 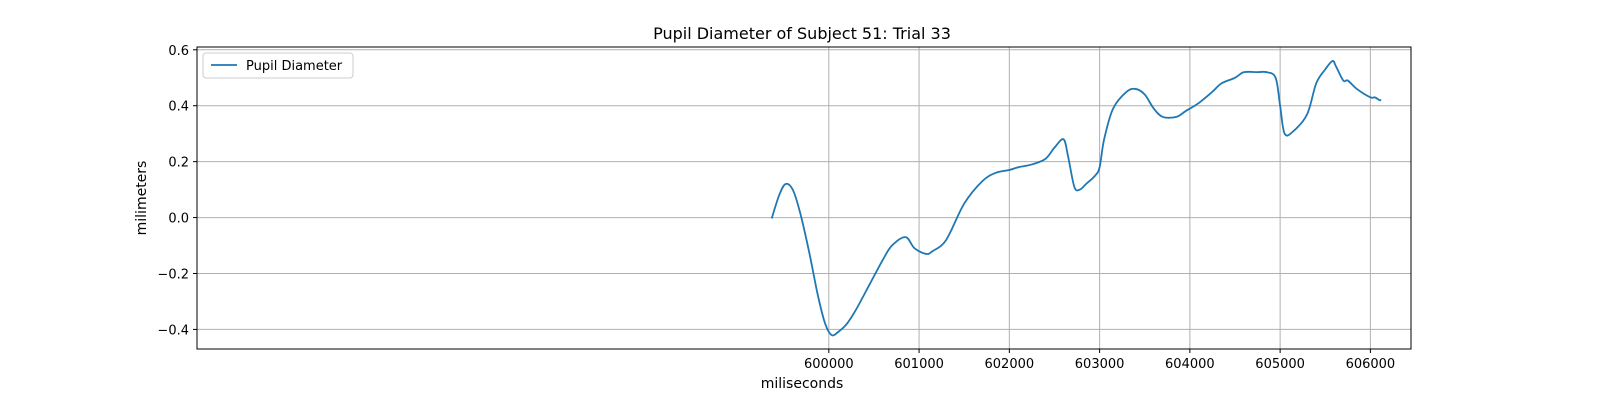 I want to click on y-axis-label: milimeters, so click(x=142, y=198).